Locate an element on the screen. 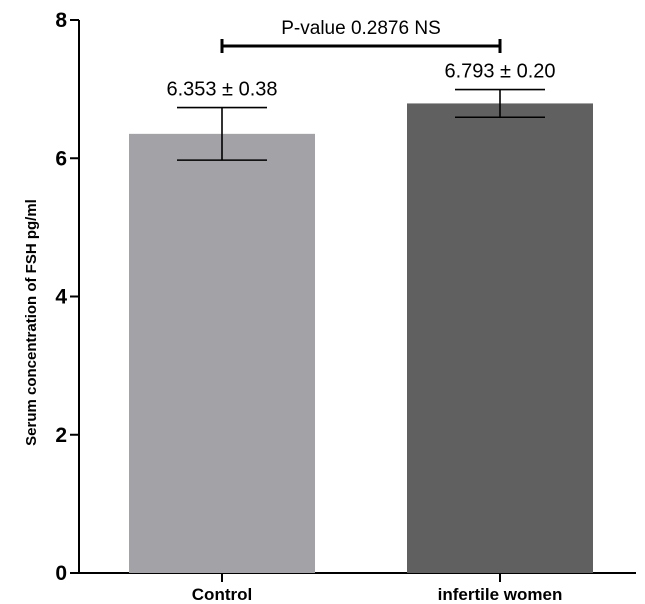 Image resolution: width=645 pixels, height=604 pixels. y-tick-label: 6 is located at coordinates (61, 158).